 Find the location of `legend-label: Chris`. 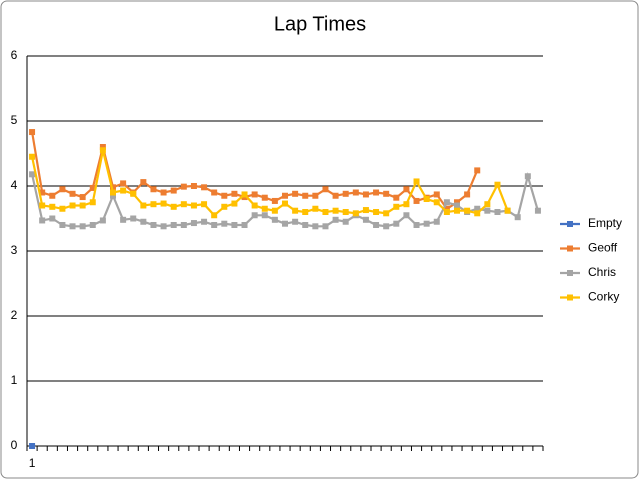

legend-label: Chris is located at coordinates (602, 272).